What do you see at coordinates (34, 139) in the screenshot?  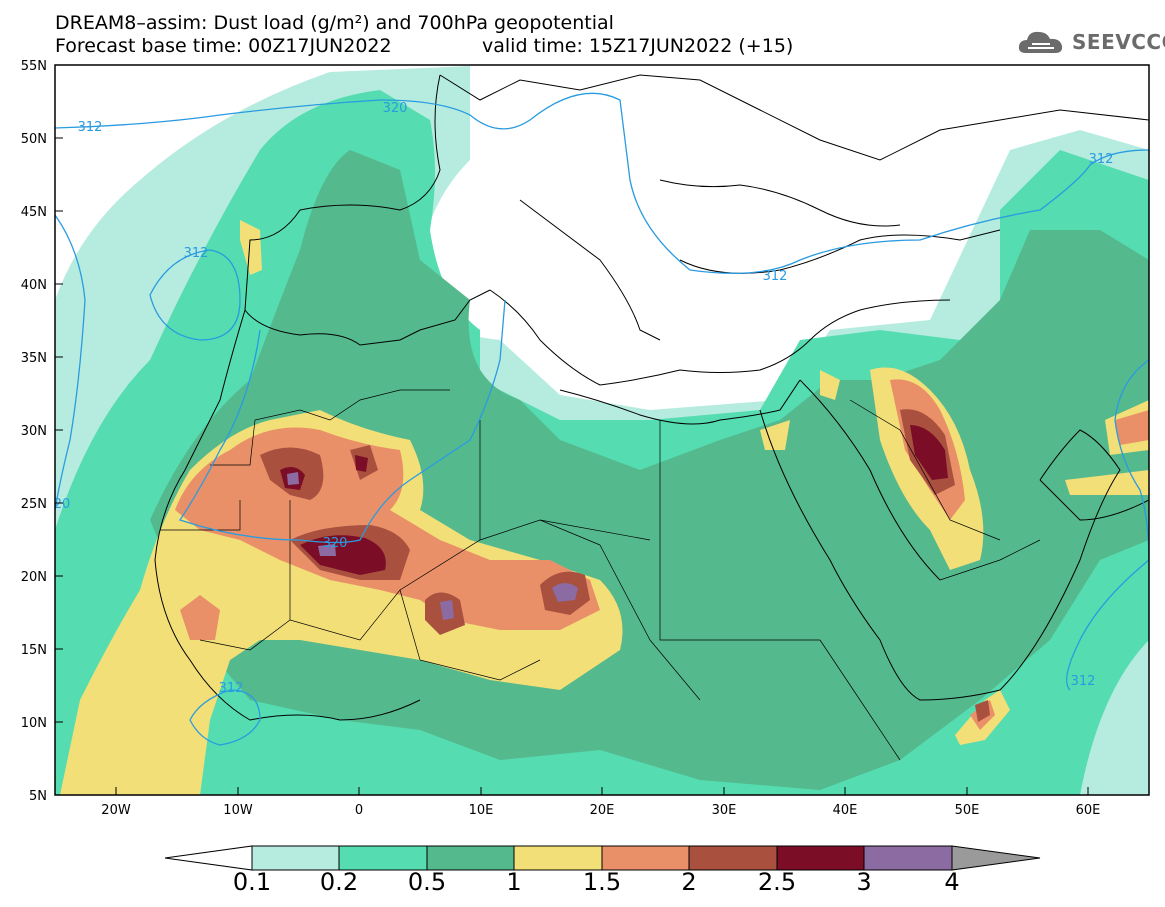 I see `lat-label: 50N` at bounding box center [34, 139].